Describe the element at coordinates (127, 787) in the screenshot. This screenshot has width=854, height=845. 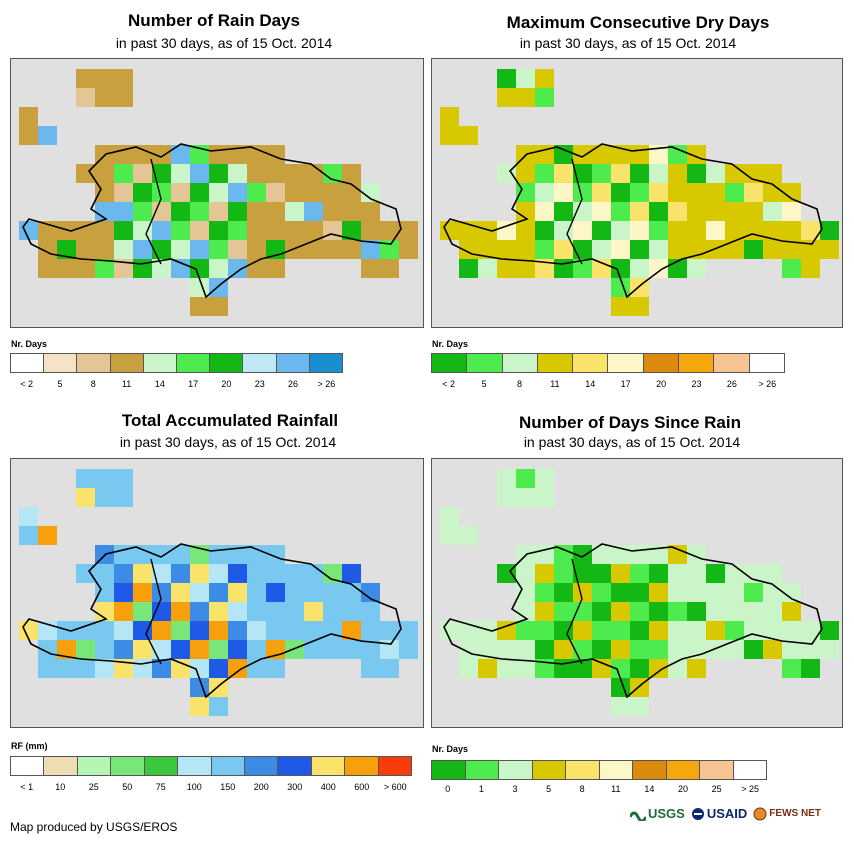
I see `legend-tick-label: 50` at that location.